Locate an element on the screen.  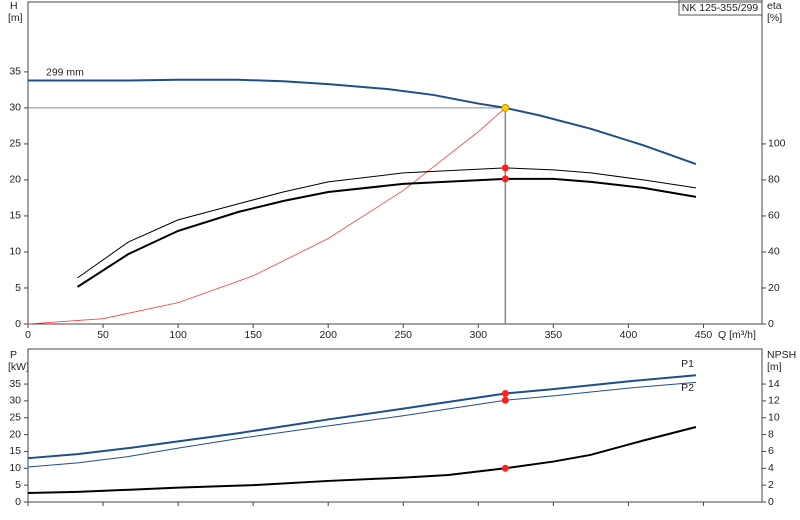
y2-axis-unit: [m] is located at coordinates (774, 367).